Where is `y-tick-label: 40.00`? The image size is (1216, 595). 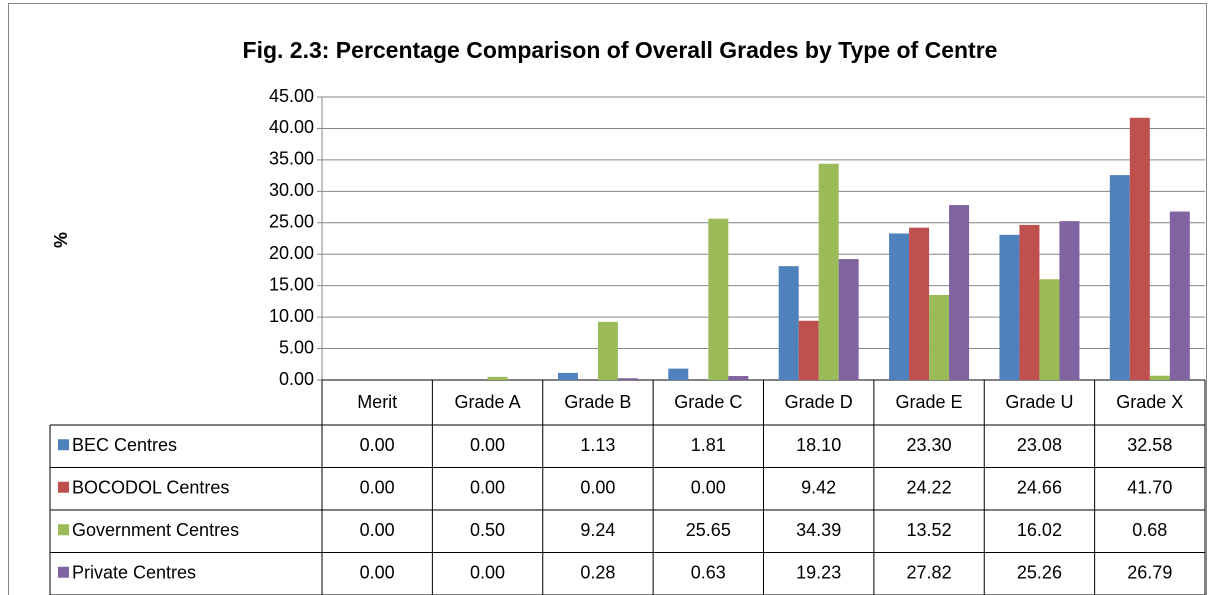
y-tick-label: 40.00 is located at coordinates (291, 127).